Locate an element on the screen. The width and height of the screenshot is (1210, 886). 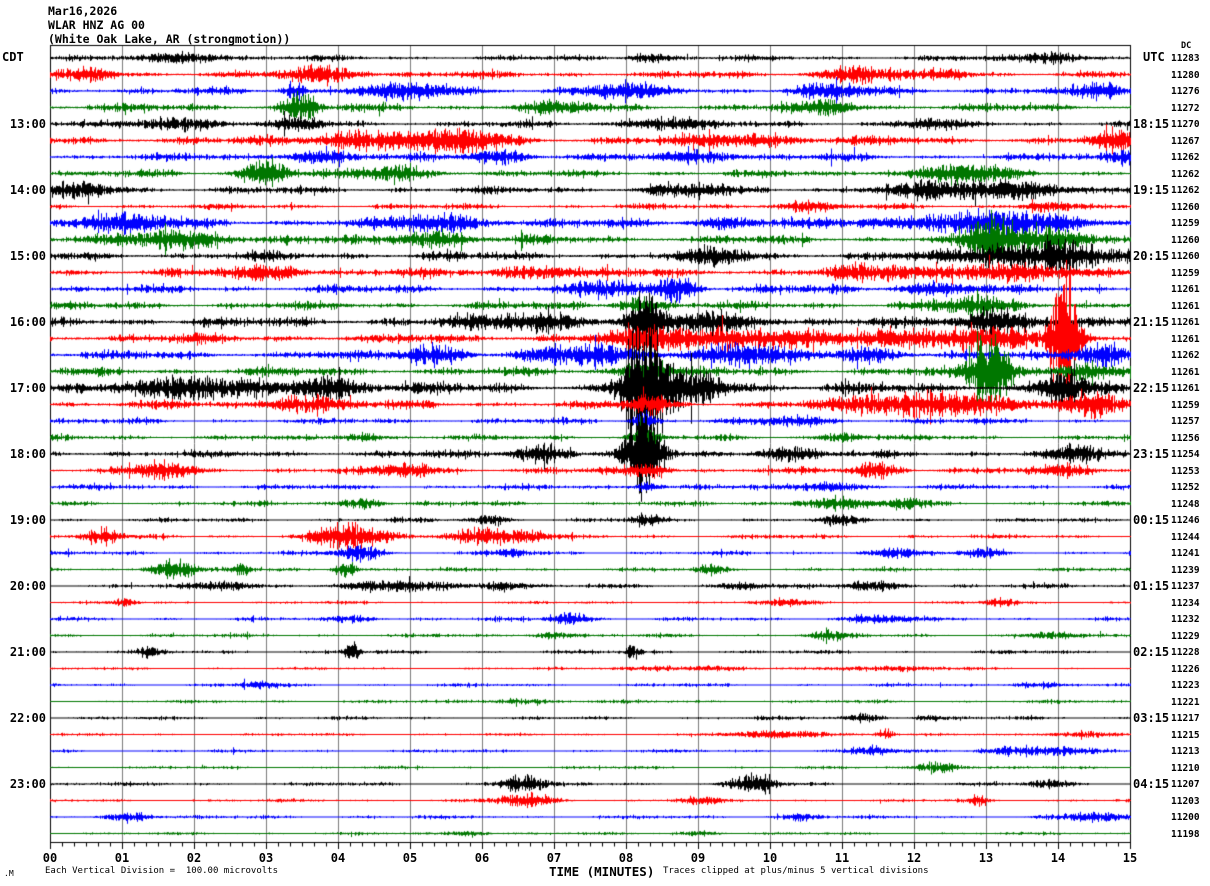
x-tick-label: 13 is located at coordinates (986, 858).